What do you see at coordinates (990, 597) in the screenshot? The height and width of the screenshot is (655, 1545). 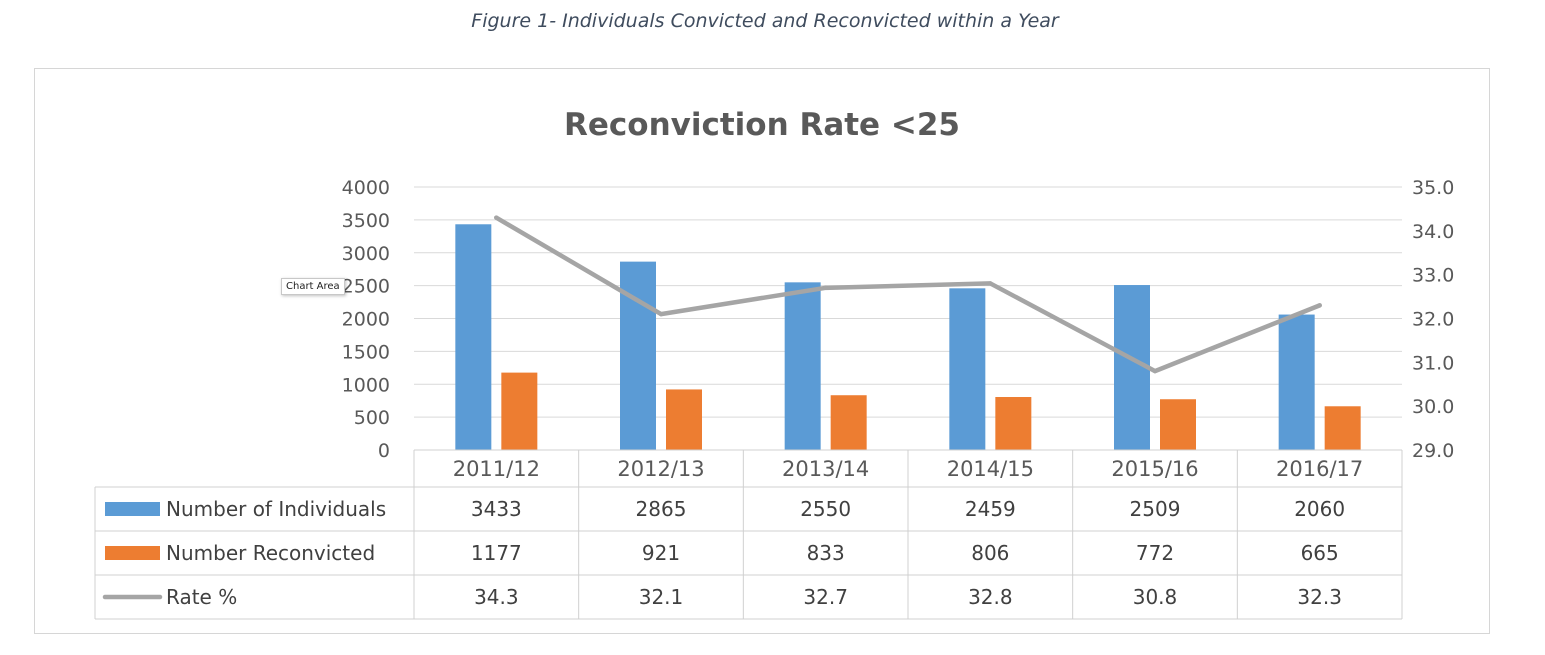 I see `table-value-label: 32.8` at bounding box center [990, 597].